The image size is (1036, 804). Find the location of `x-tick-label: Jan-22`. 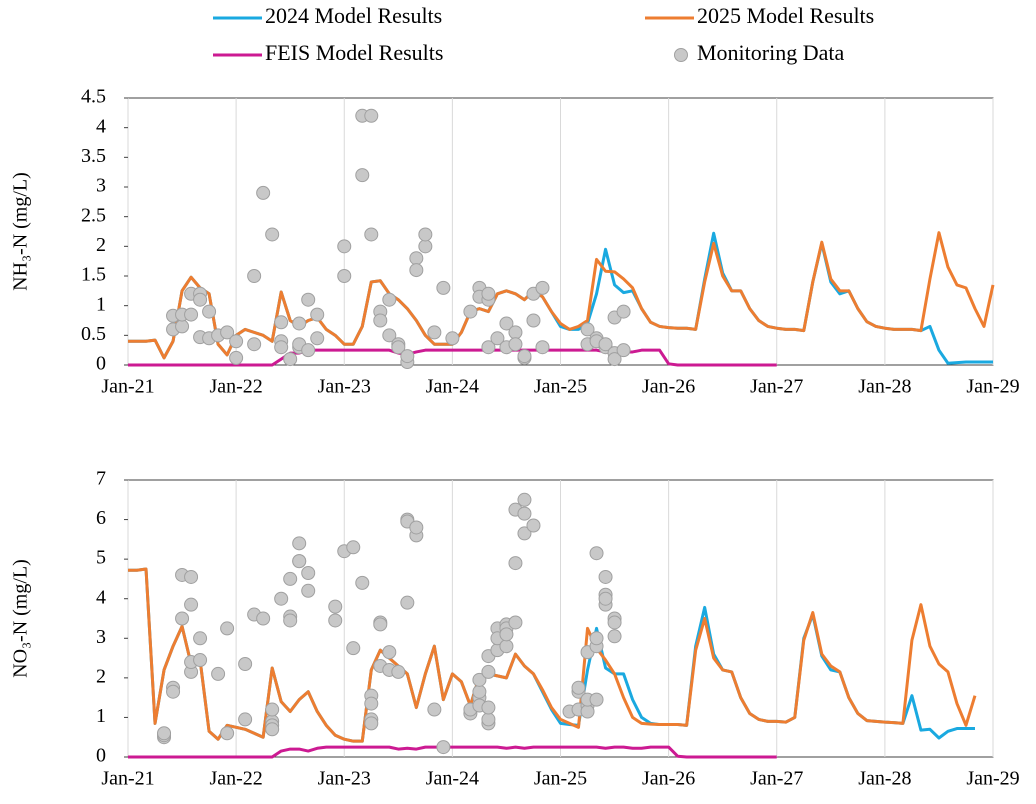

x-tick-label: Jan-22 is located at coordinates (235, 387).